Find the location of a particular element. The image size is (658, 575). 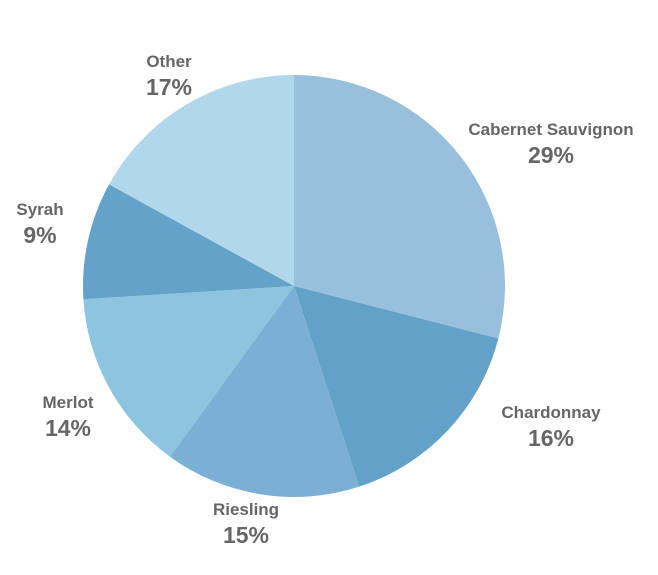

slice-label: Riesling is located at coordinates (246, 509).